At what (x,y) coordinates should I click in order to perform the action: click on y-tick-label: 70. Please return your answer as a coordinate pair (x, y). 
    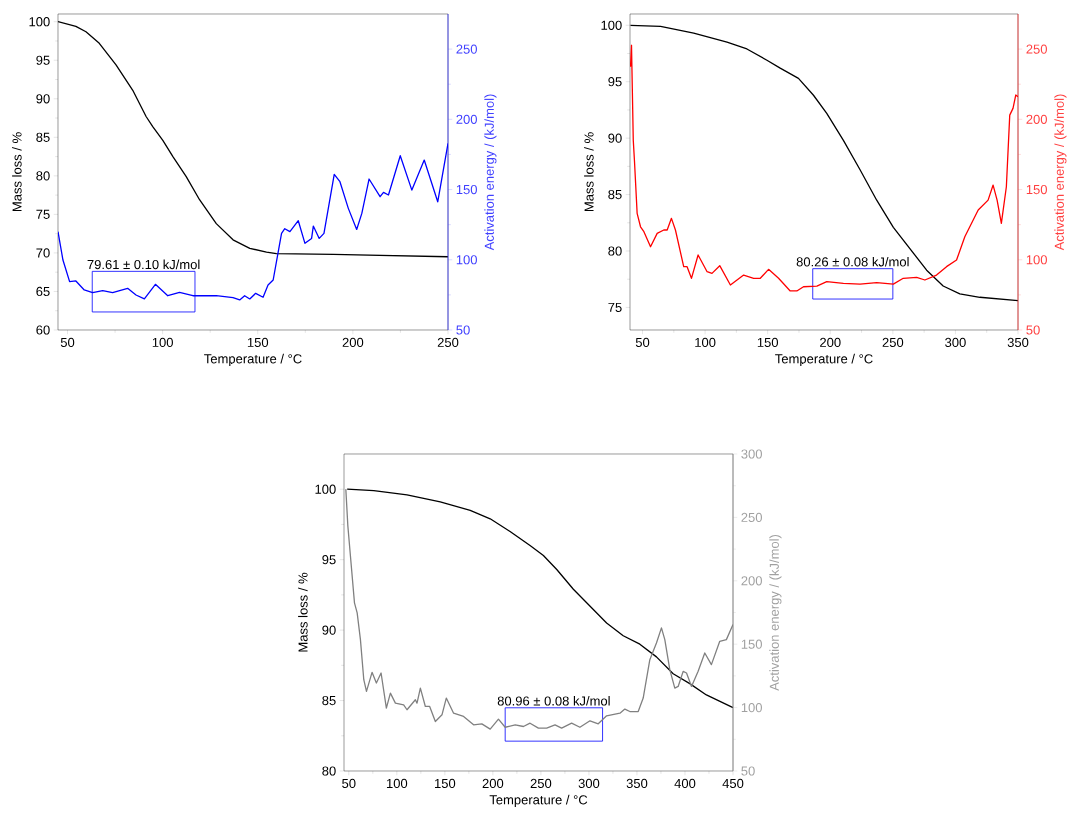
    Looking at the image, I should click on (43, 253).